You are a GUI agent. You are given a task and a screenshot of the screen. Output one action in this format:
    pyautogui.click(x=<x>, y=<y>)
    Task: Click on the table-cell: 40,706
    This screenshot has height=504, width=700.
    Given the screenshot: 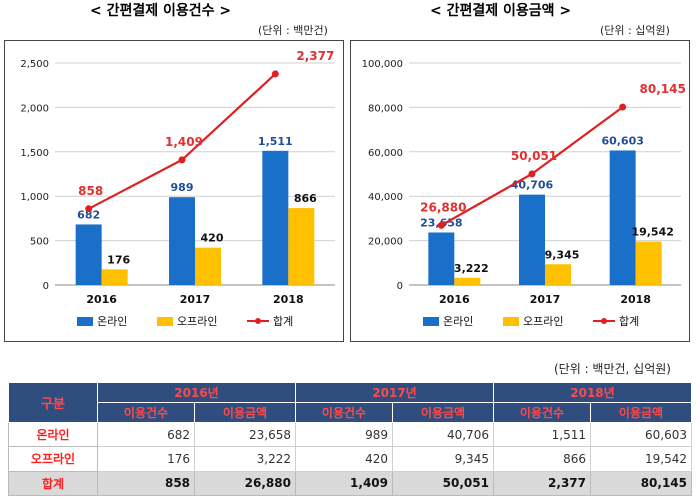 What is the action you would take?
    pyautogui.click(x=443, y=434)
    